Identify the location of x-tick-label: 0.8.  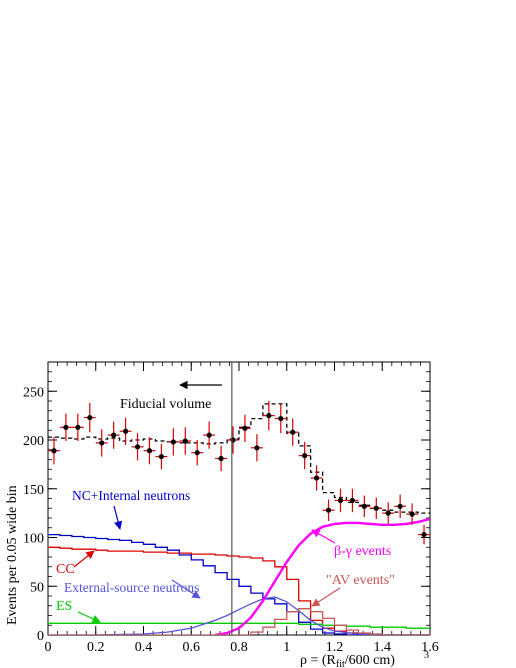
(239, 647).